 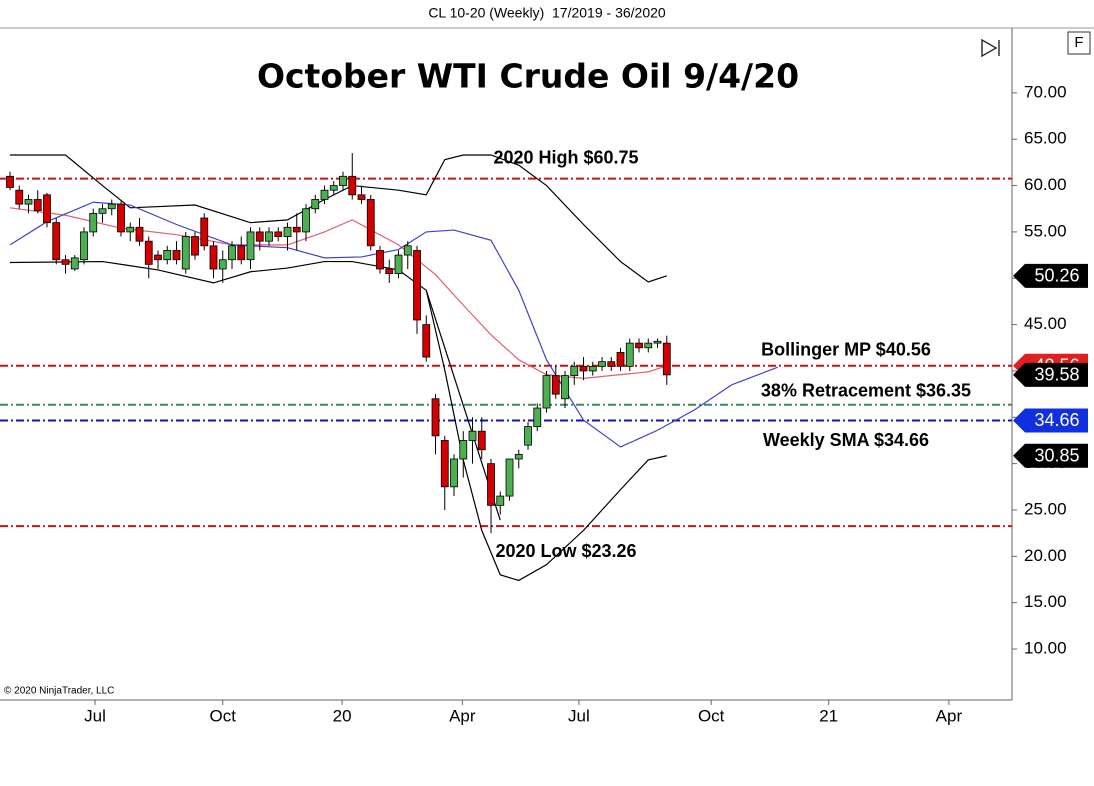 I want to click on level-label: Bollinger MP $40.56, so click(x=846, y=350).